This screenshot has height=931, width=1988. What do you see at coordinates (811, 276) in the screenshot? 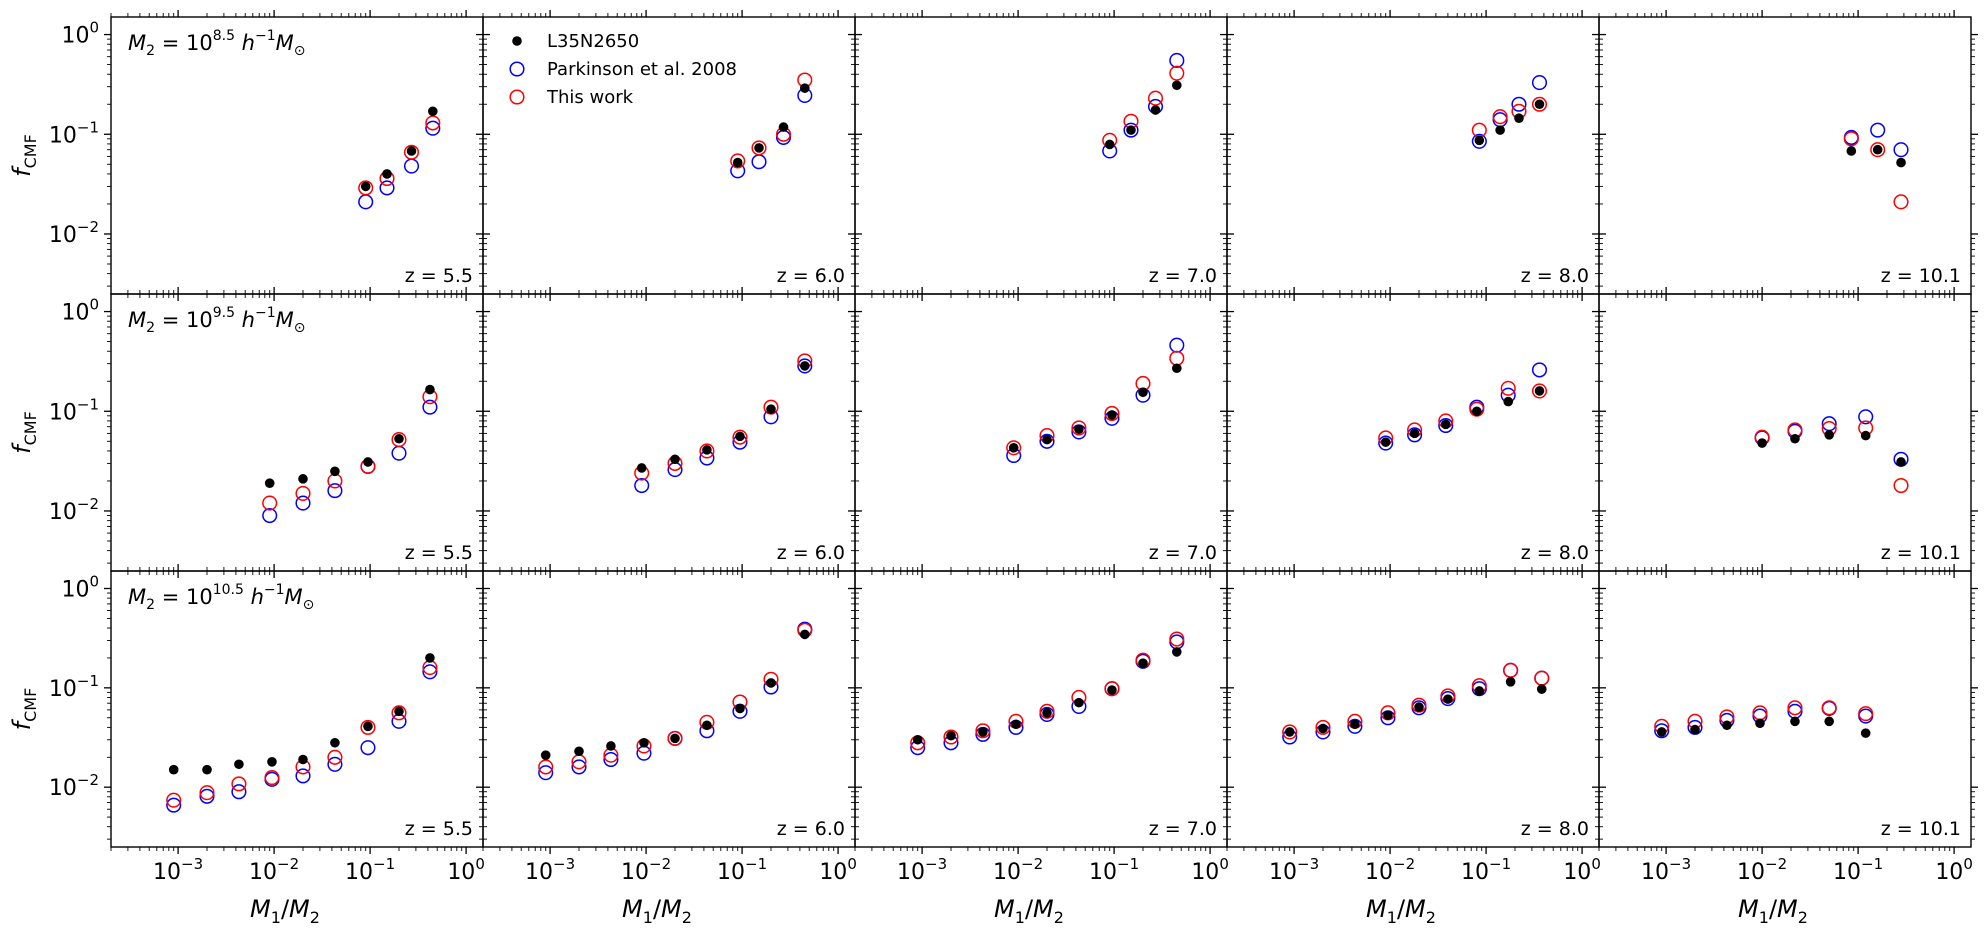
I see `redshift-label: z = 6.0` at bounding box center [811, 276].